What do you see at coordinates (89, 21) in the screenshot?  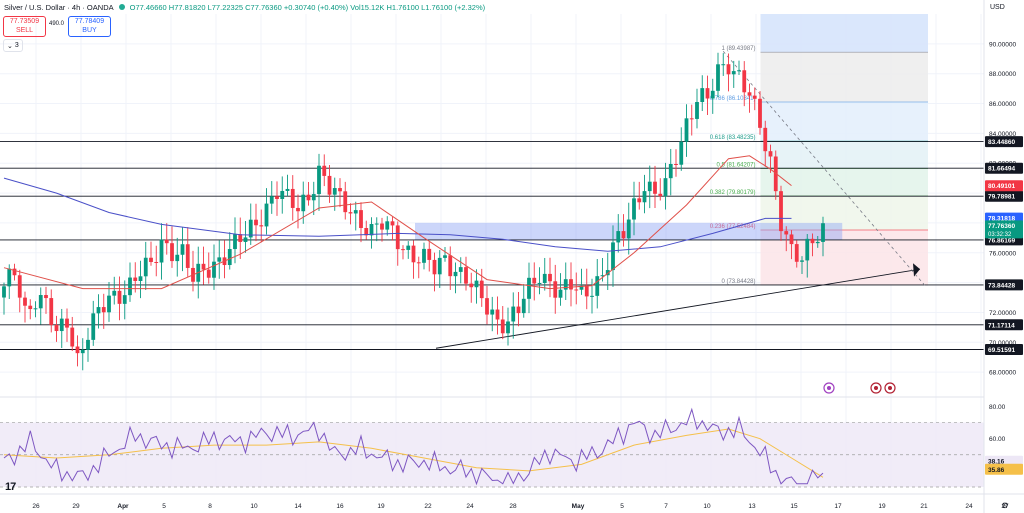 I see `buy-price: 77.78409` at bounding box center [89, 21].